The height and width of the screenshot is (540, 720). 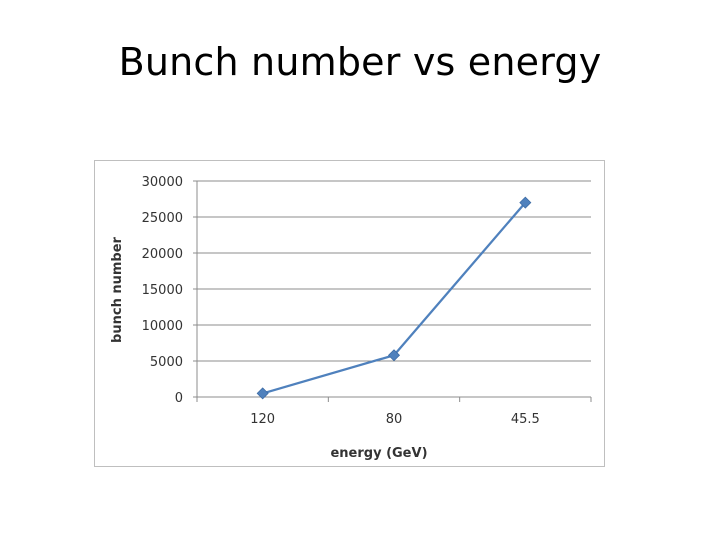 I want to click on x-tick-label: 45.5, so click(x=525, y=419).